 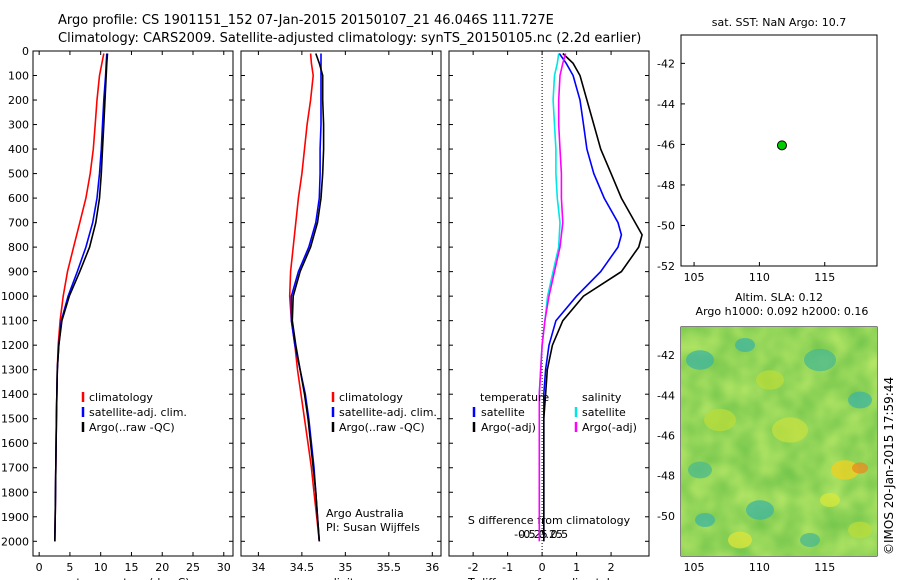 I want to click on x-tick-label: 35, so click(x=345, y=567).